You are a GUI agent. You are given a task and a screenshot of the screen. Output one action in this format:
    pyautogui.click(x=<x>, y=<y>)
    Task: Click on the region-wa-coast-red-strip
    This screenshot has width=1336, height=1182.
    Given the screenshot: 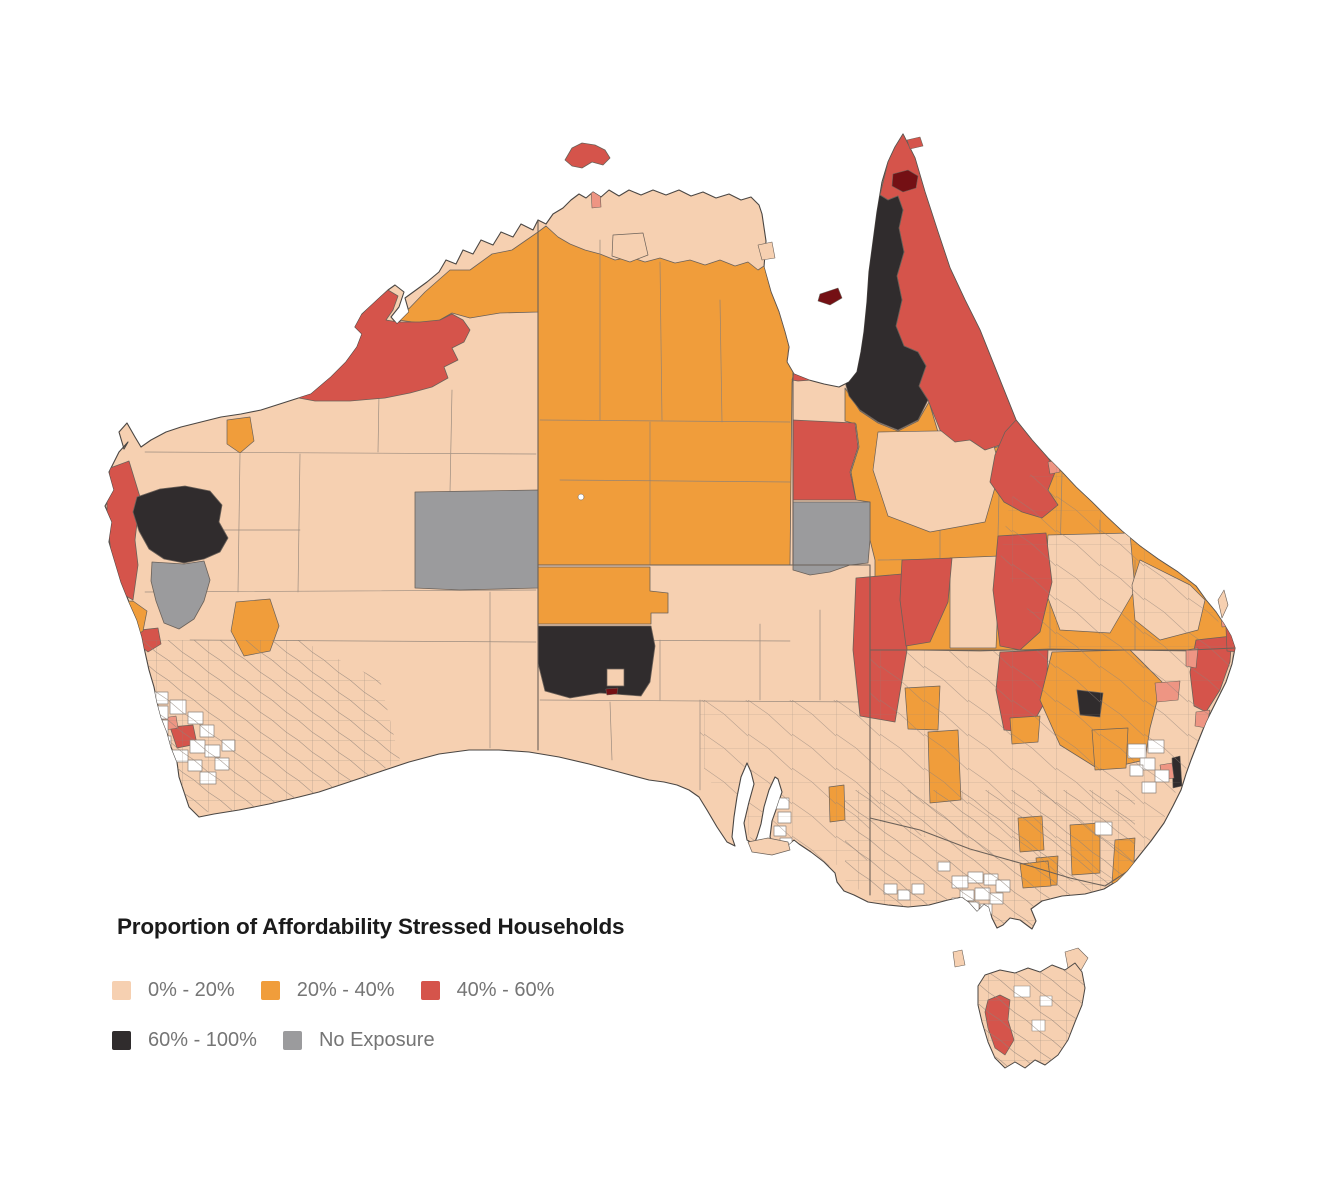 What is the action you would take?
    pyautogui.click(x=123, y=530)
    